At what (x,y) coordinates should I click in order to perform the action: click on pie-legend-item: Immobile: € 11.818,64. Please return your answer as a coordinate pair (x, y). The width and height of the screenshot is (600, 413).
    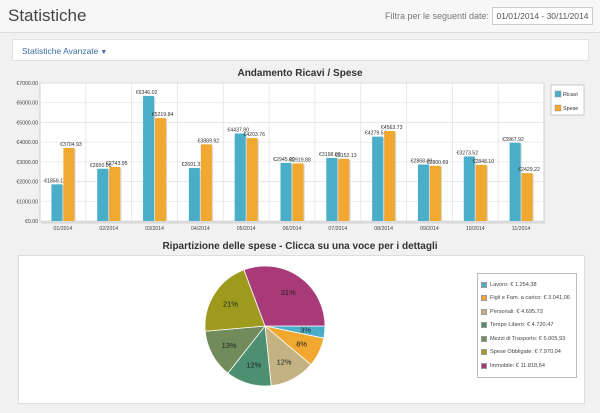
    Looking at the image, I should click on (527, 366).